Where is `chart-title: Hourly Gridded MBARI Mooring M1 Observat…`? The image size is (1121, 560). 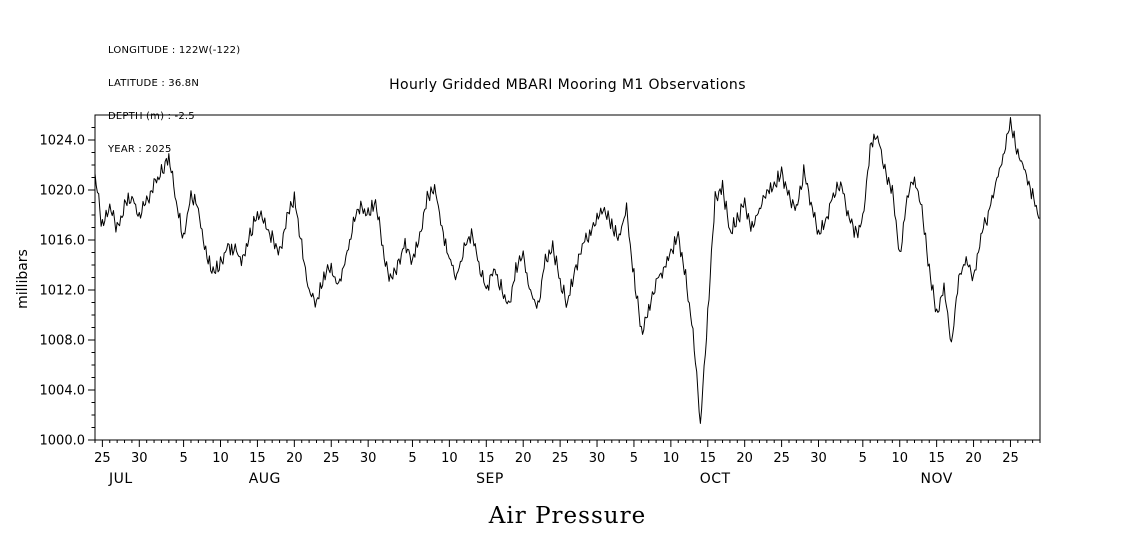 chart-title: Hourly Gridded MBARI Mooring M1 Observat… is located at coordinates (567, 85).